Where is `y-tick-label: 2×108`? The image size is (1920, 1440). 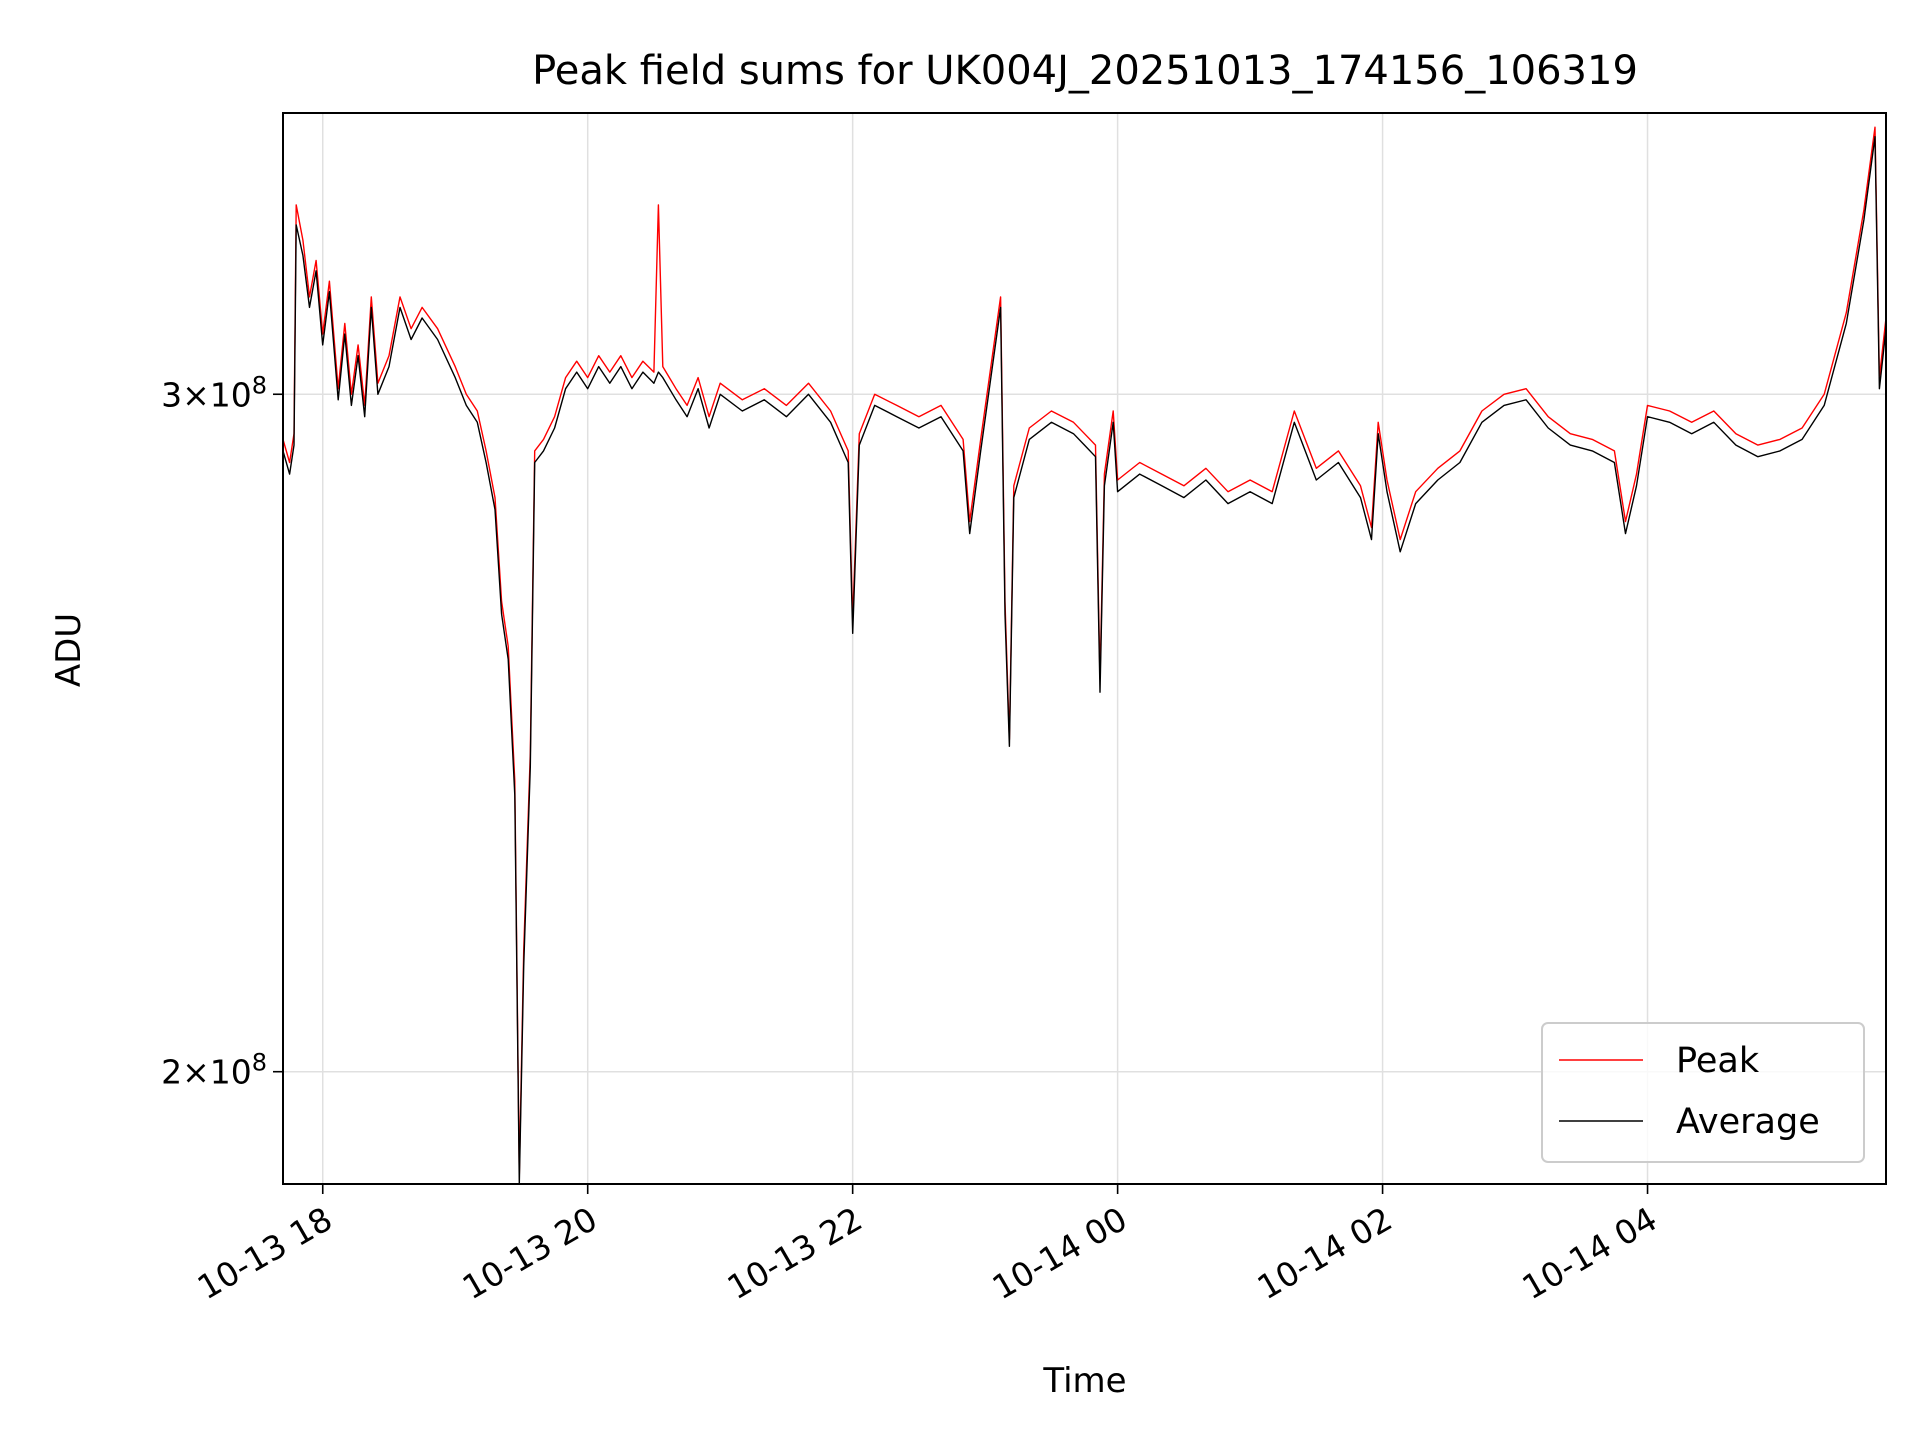
y-tick-label: 2×108 is located at coordinates (214, 1070).